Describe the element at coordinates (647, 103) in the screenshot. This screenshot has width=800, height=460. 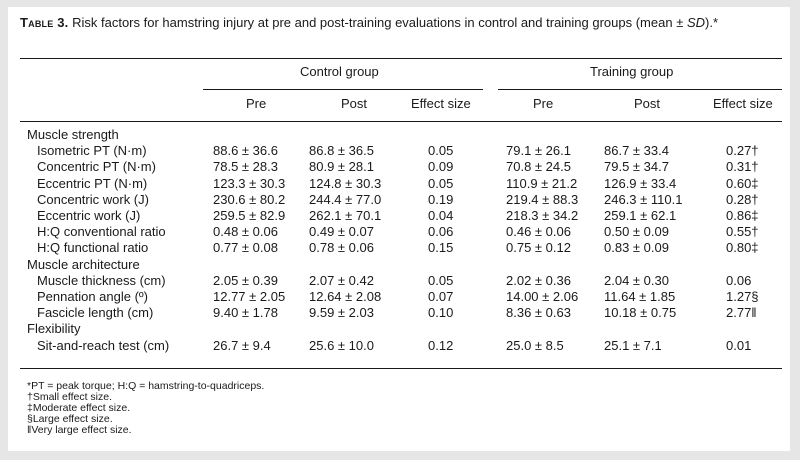
I see `col-header-training-post: Post` at that location.